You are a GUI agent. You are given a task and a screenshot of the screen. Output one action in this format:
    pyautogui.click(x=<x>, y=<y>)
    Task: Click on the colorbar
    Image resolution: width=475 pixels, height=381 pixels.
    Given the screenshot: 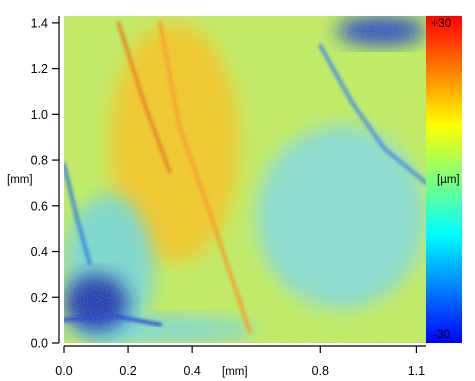 What is the action you would take?
    pyautogui.click(x=444, y=179)
    